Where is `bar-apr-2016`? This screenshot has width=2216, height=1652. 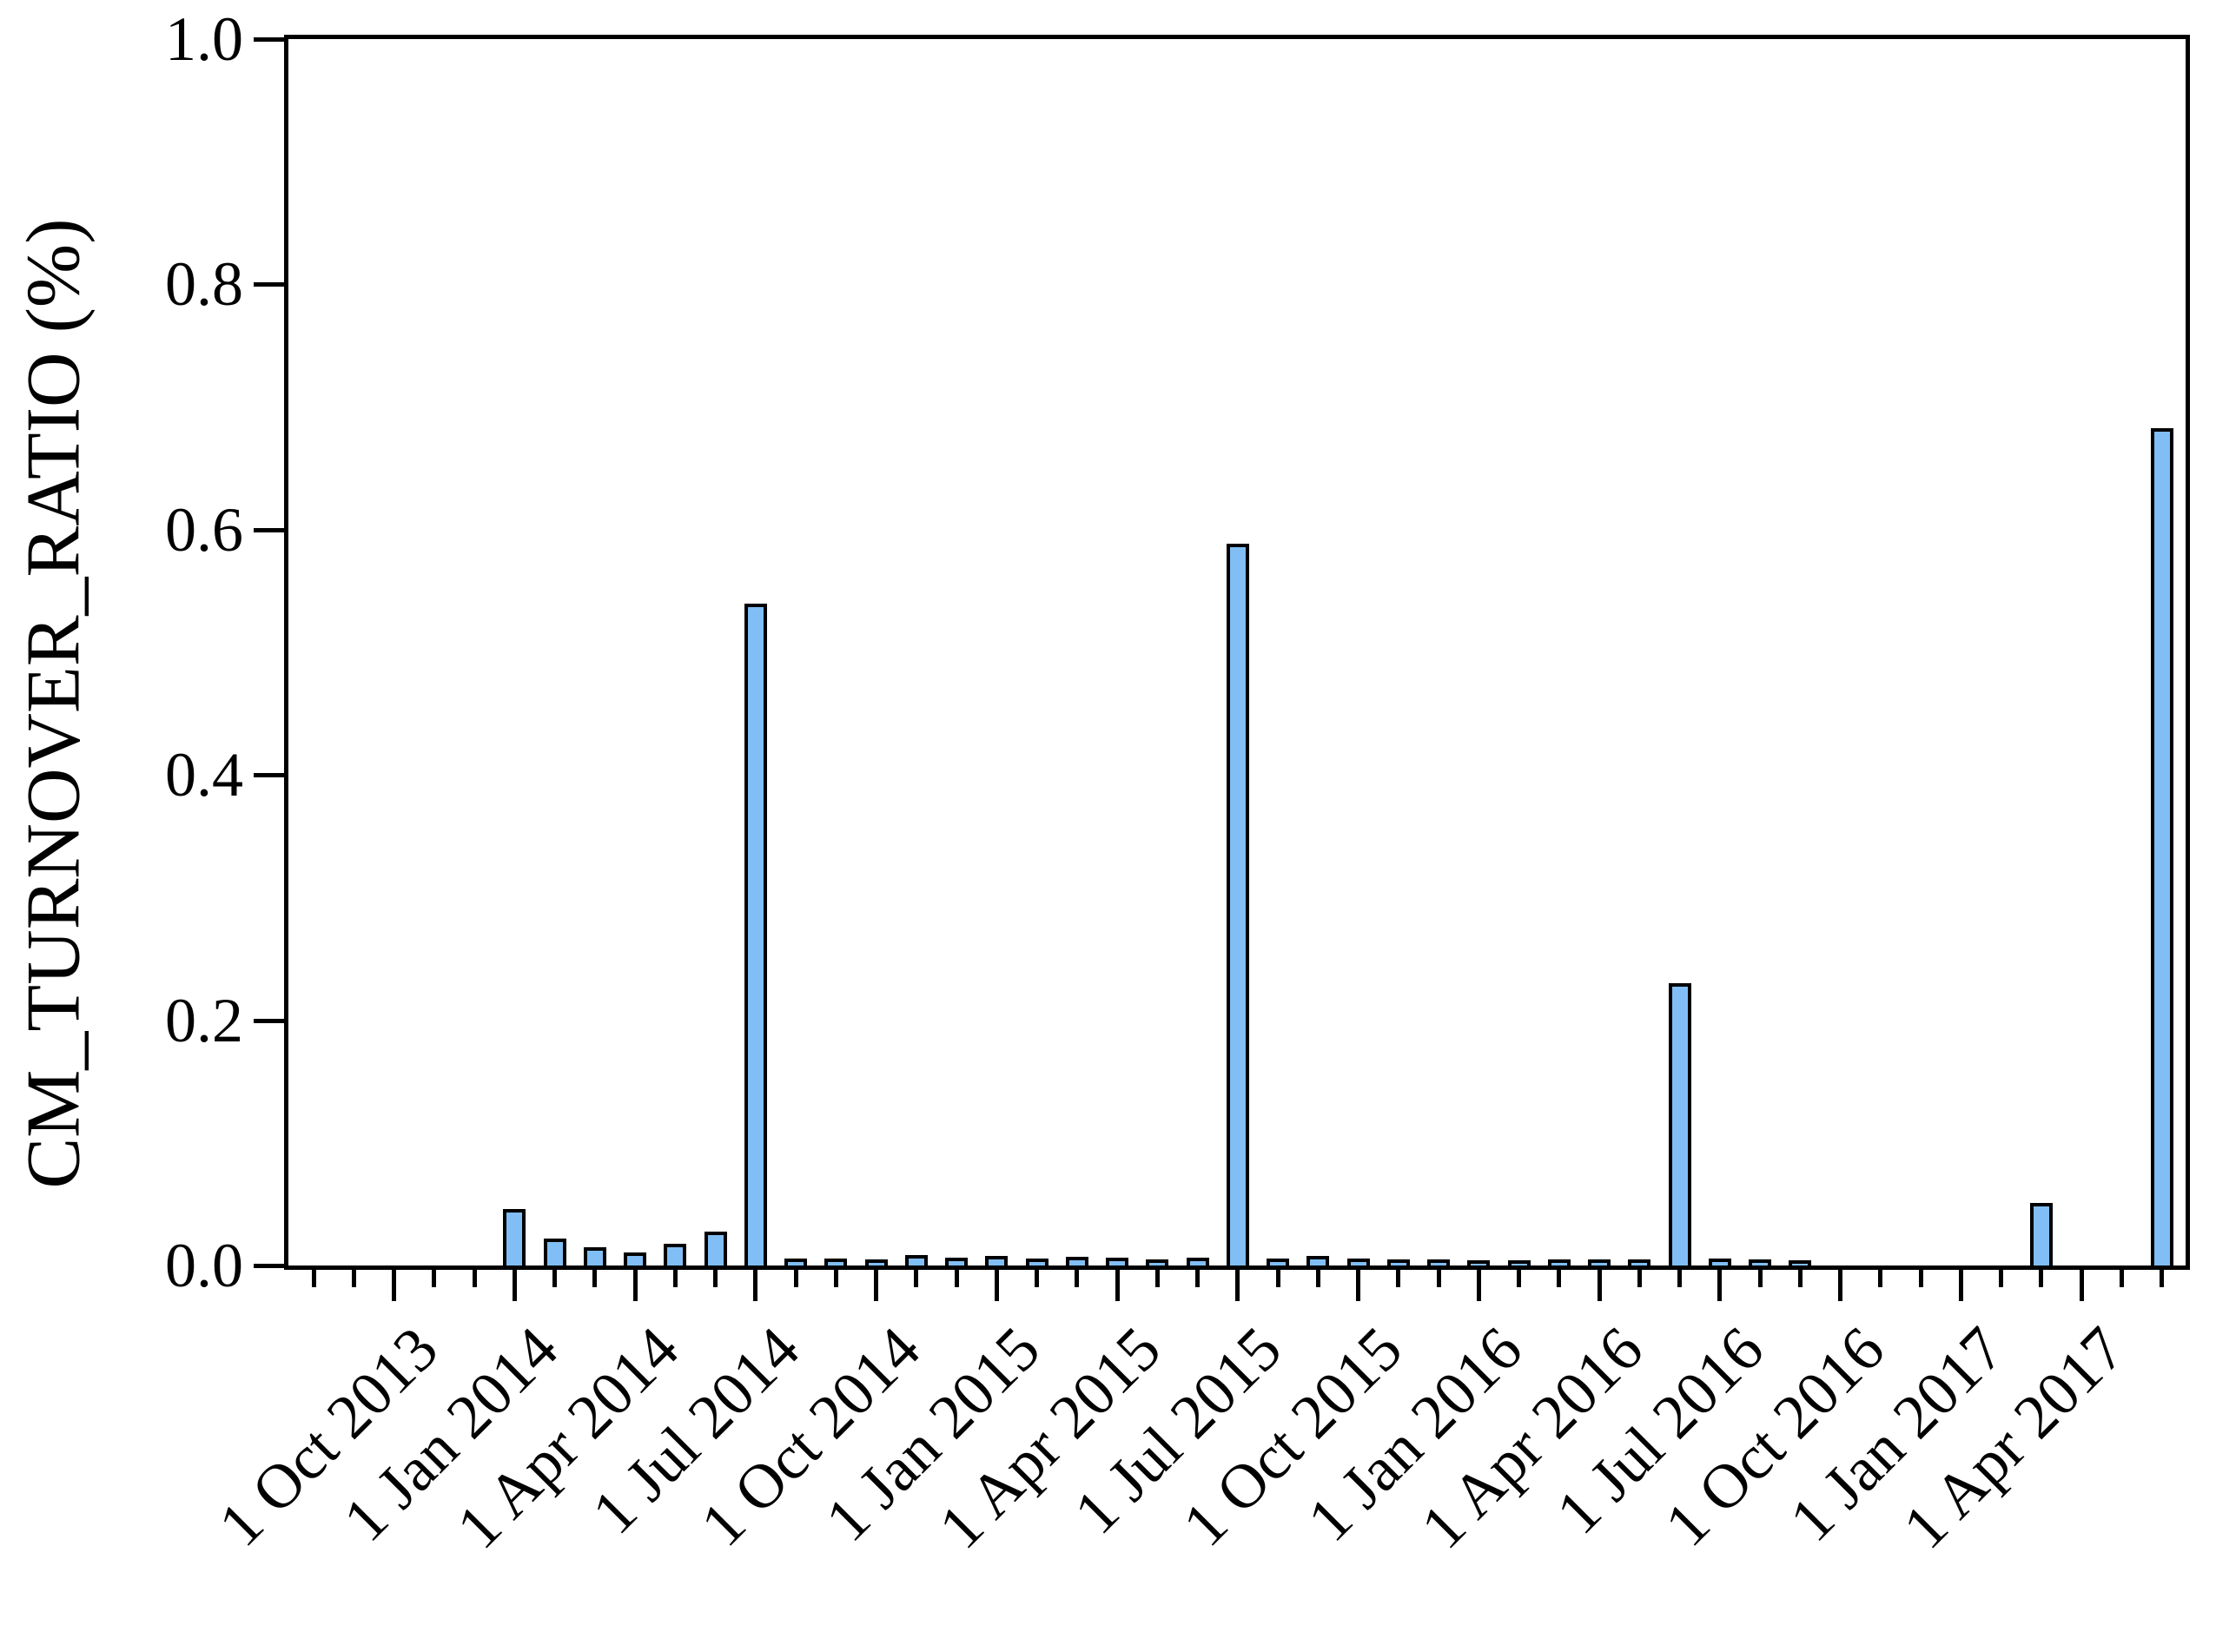 bar-apr-2016 is located at coordinates (1599, 1262).